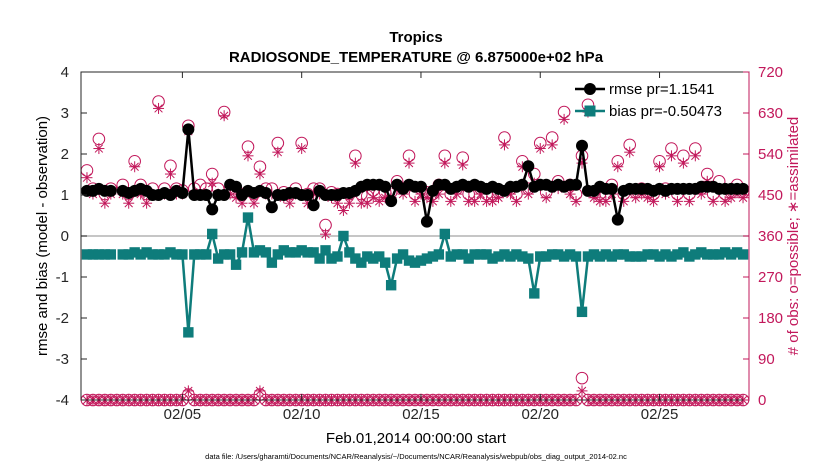 The width and height of the screenshot is (830, 470). Describe the element at coordinates (590, 89) in the screenshot. I see `legend-rmse-marker` at that location.